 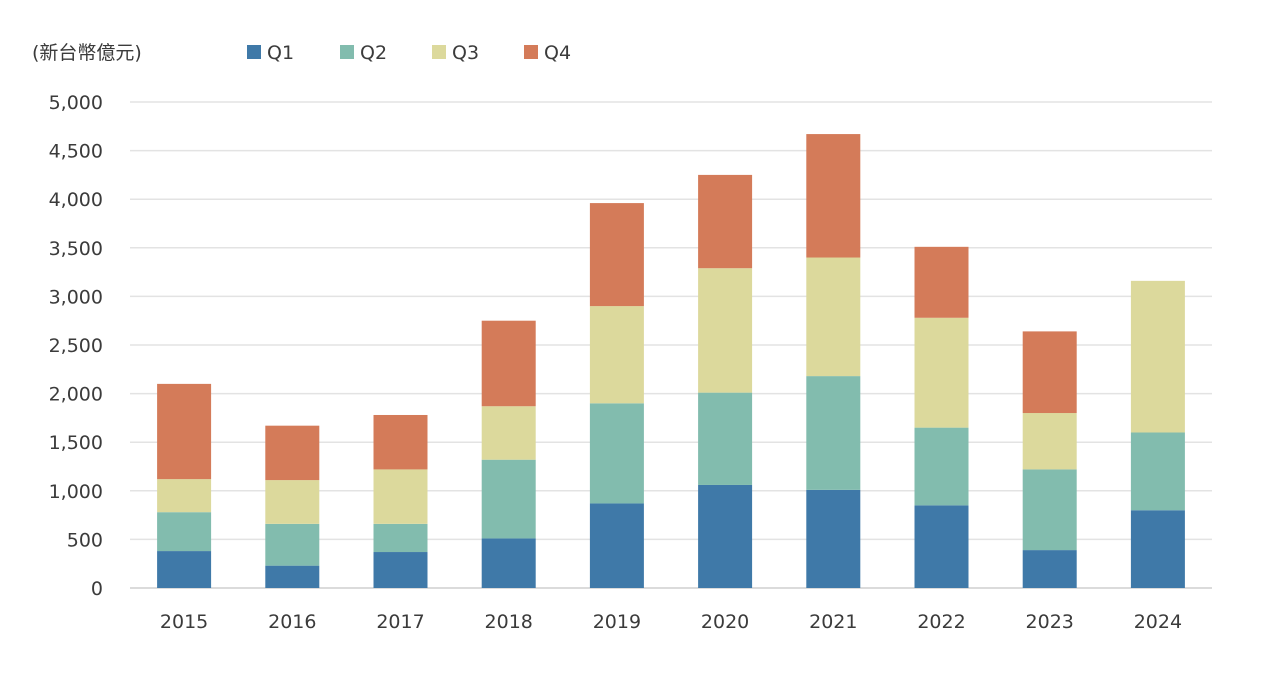 I want to click on x-tick-label: 2015, so click(x=184, y=622).